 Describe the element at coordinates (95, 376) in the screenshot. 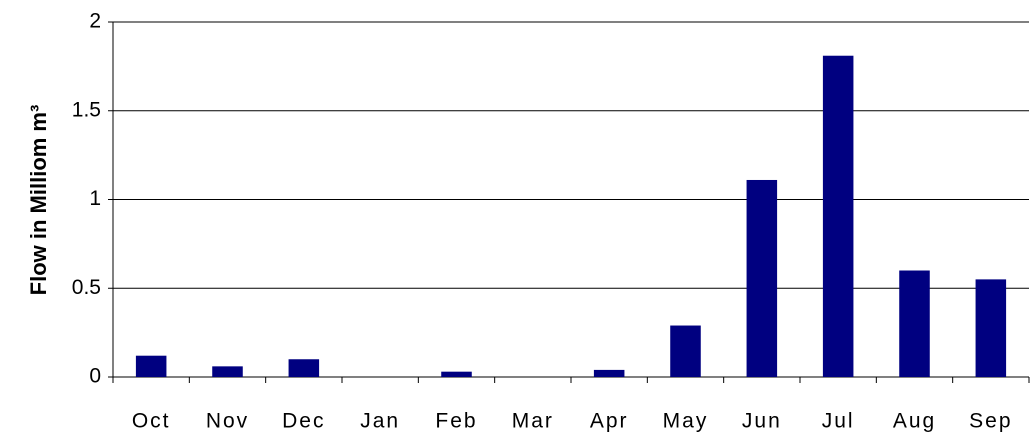

I see `y-tick-label: 0` at that location.